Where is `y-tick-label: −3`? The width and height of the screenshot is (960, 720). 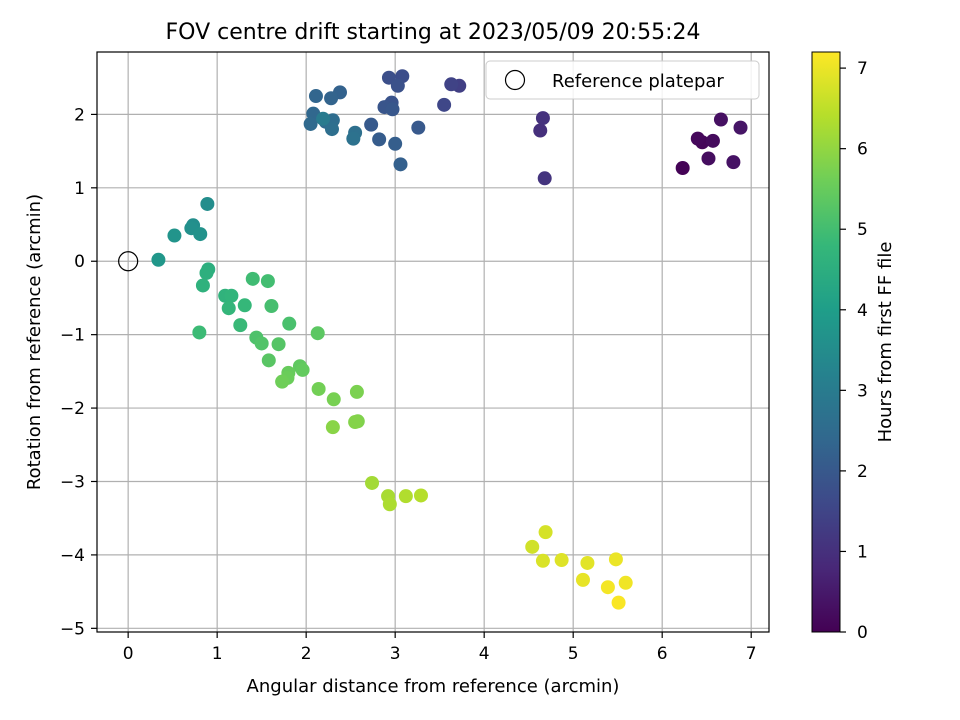
y-tick-label: −3 is located at coordinates (72, 482).